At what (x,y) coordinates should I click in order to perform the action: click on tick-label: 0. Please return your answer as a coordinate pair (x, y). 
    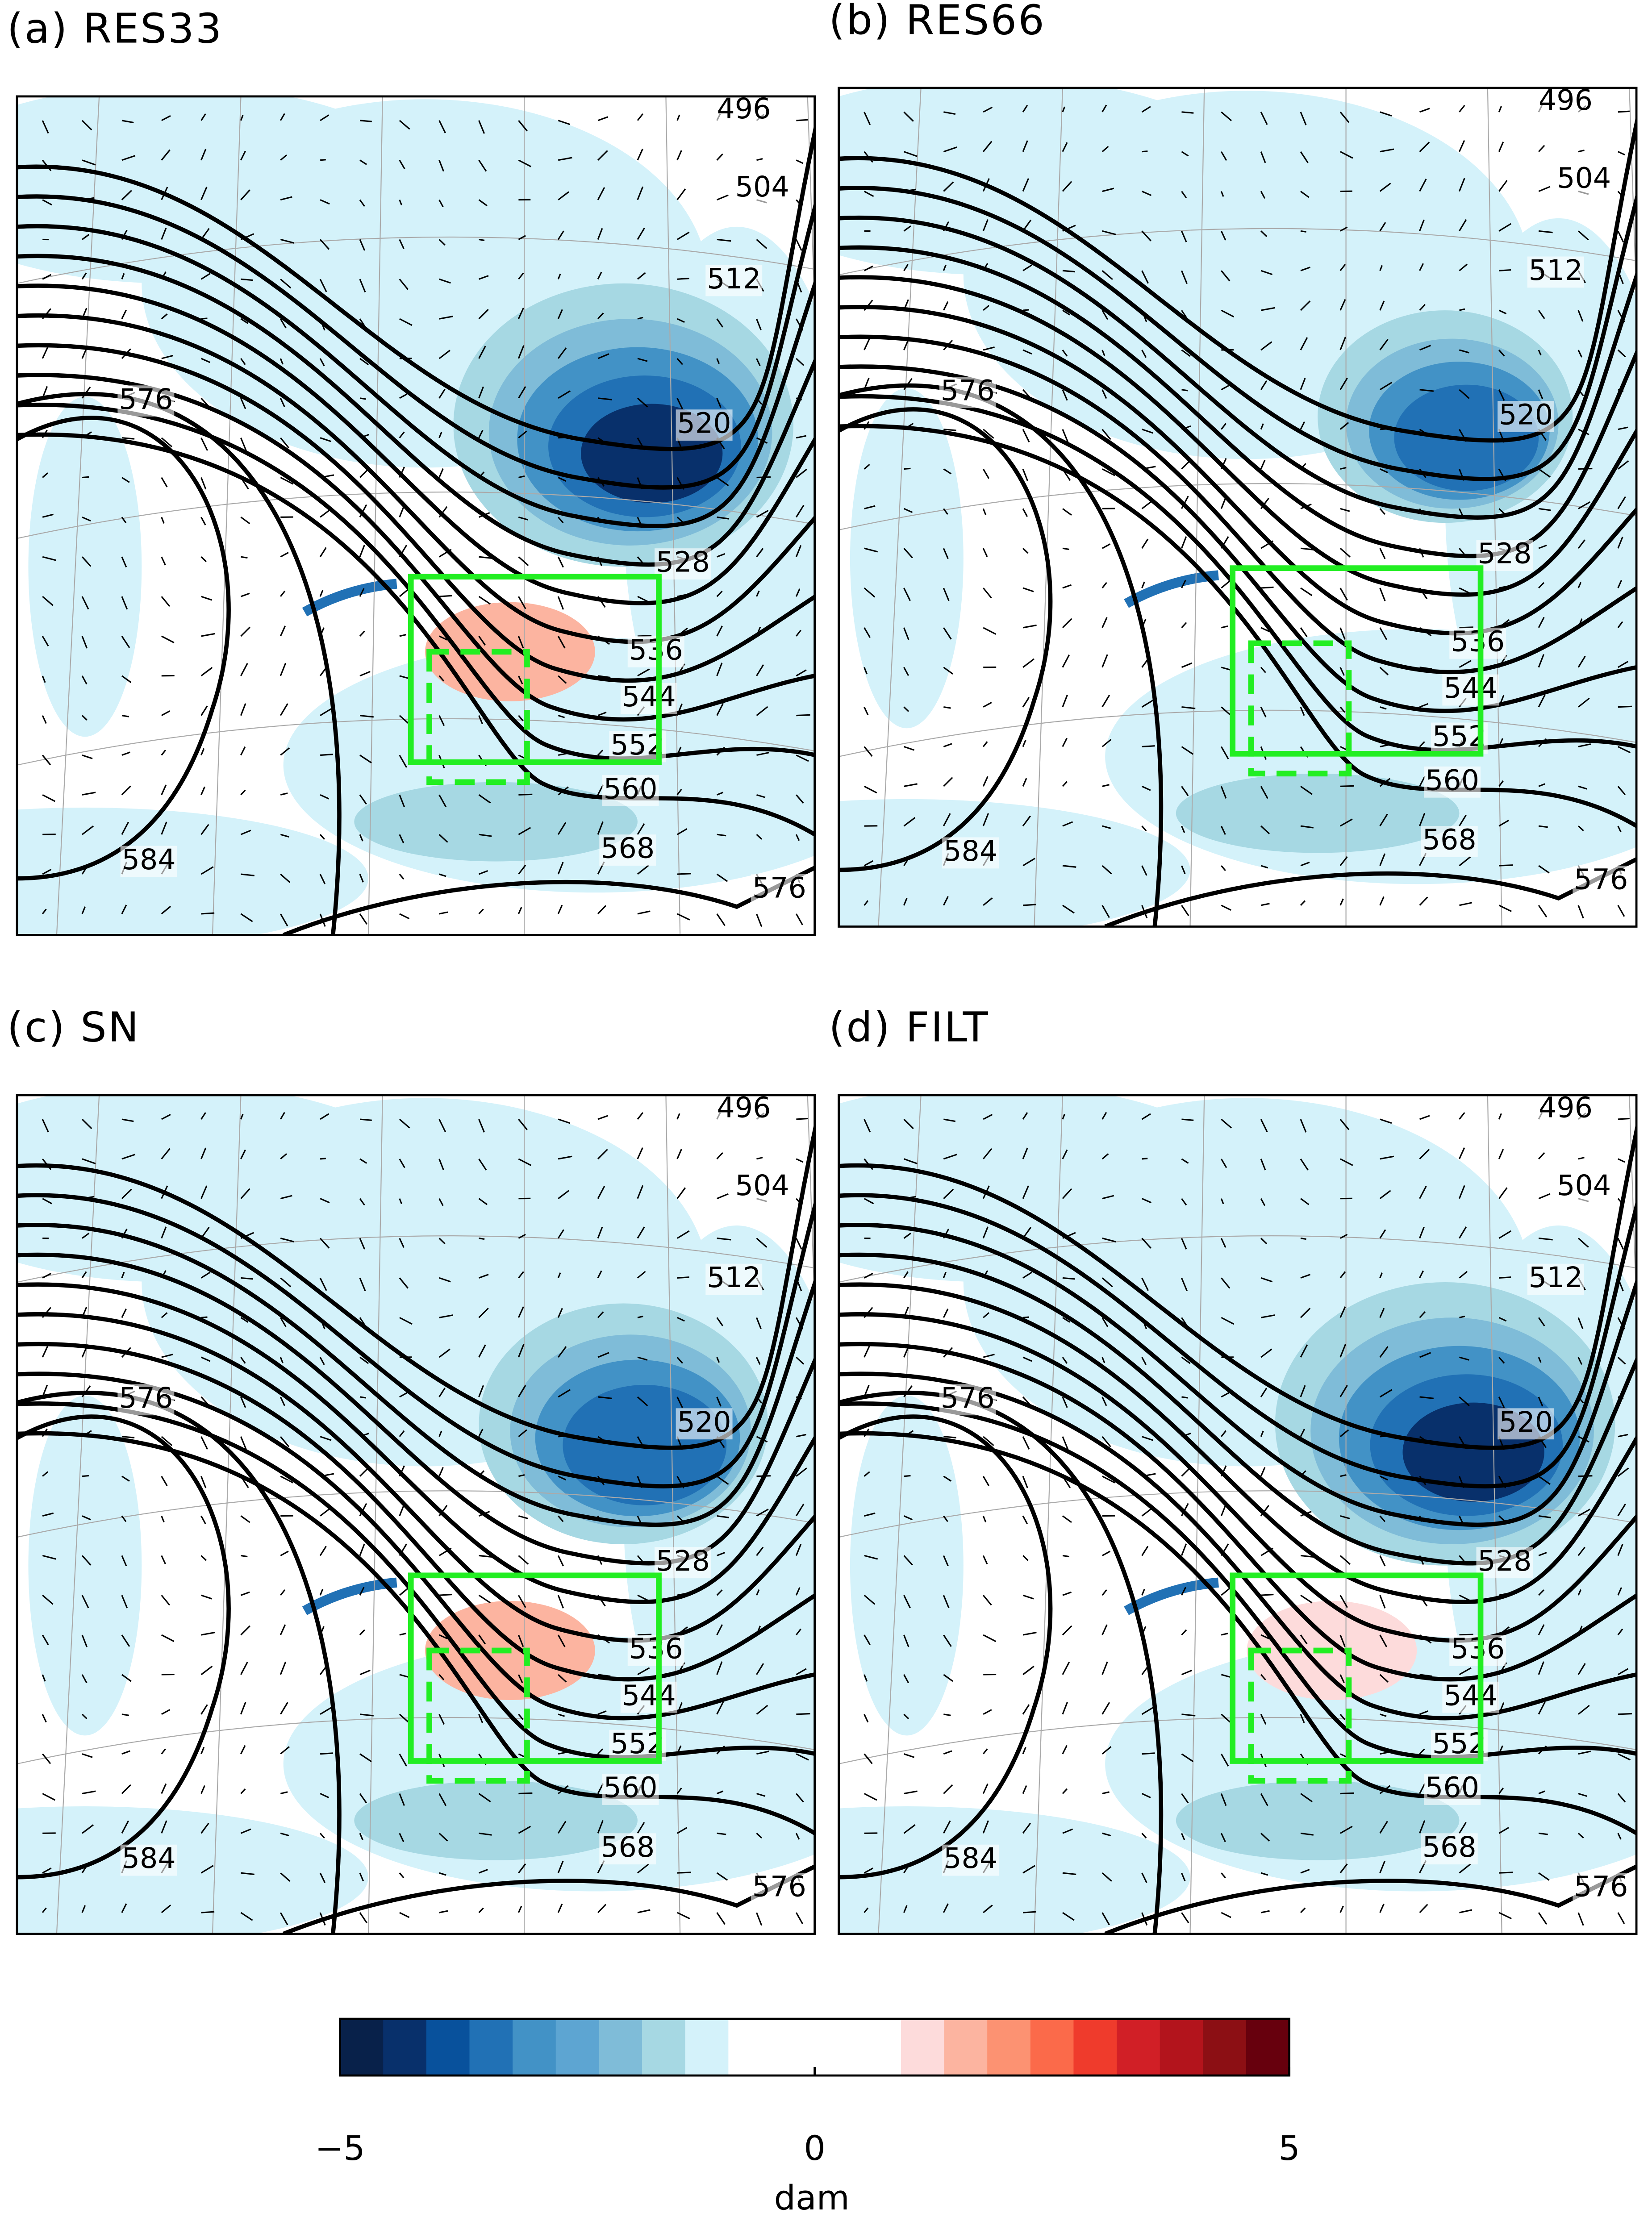
    Looking at the image, I should click on (814, 2148).